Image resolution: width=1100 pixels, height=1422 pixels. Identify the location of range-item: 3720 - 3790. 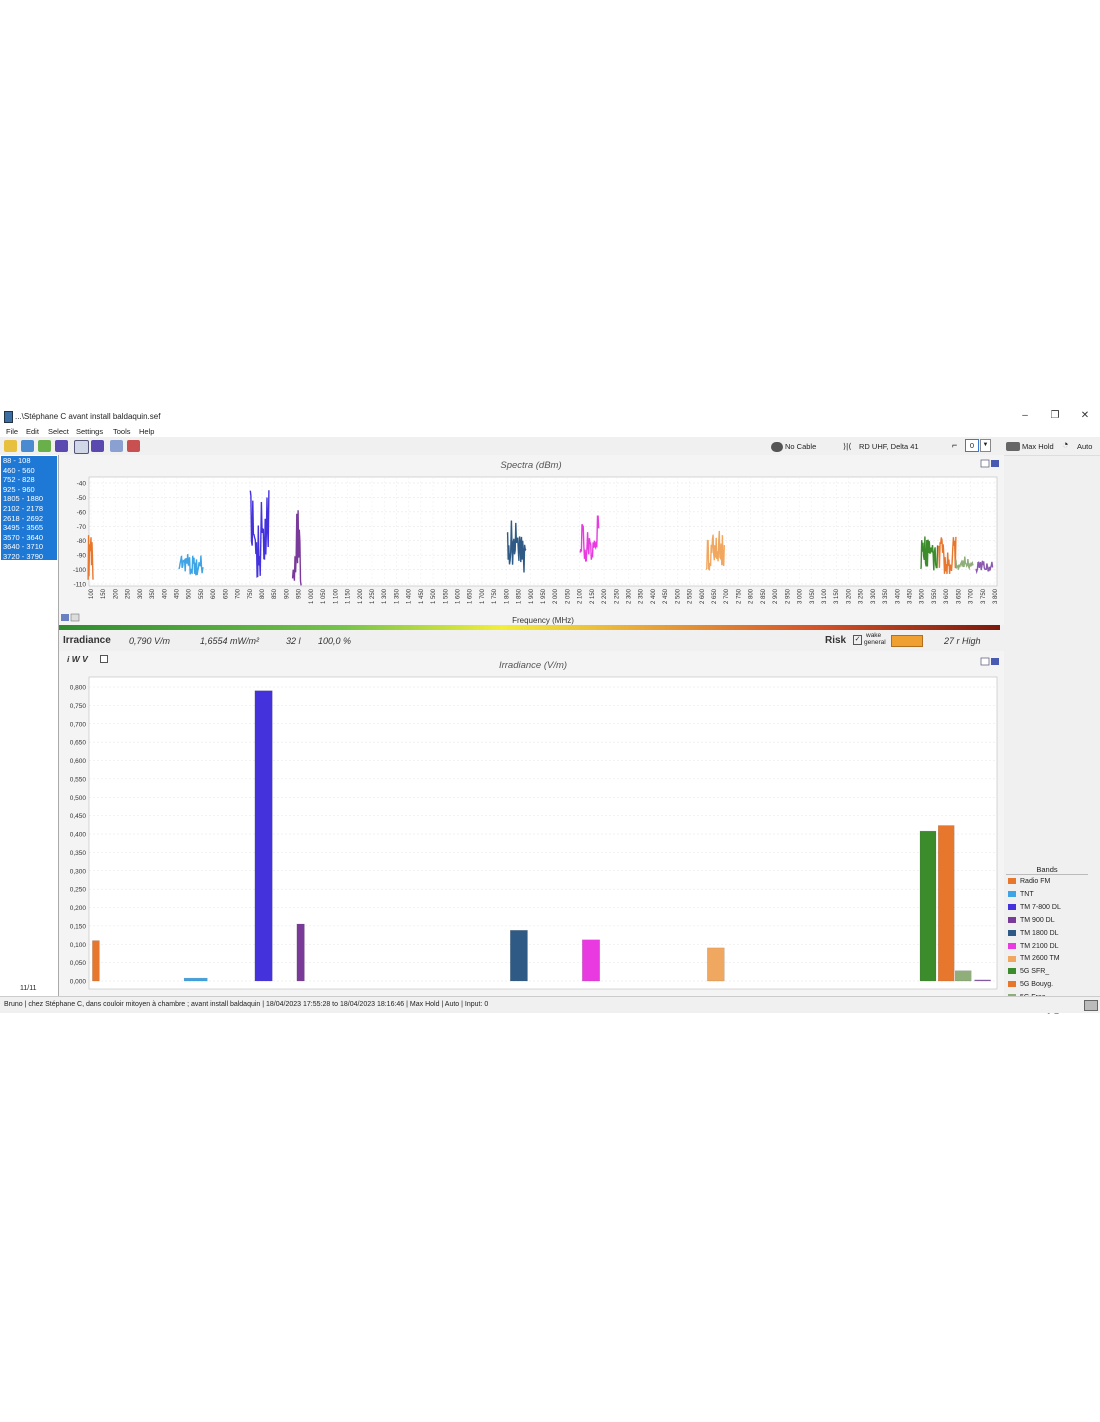
(23, 556).